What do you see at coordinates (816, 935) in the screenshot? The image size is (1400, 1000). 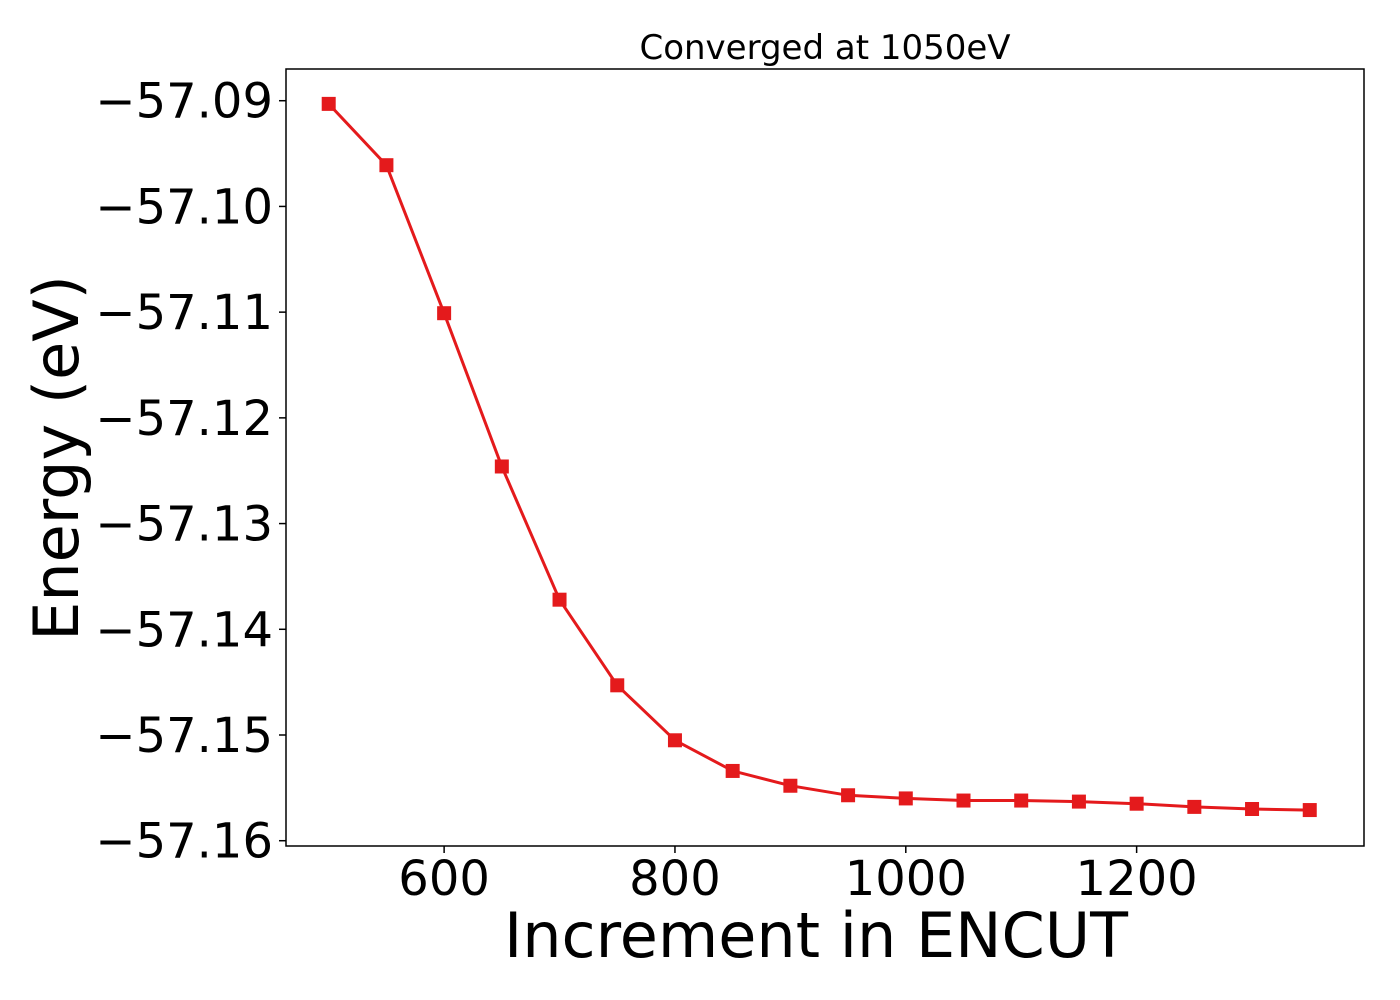 I see `x-axis-label: Increment in ENCUT` at bounding box center [816, 935].